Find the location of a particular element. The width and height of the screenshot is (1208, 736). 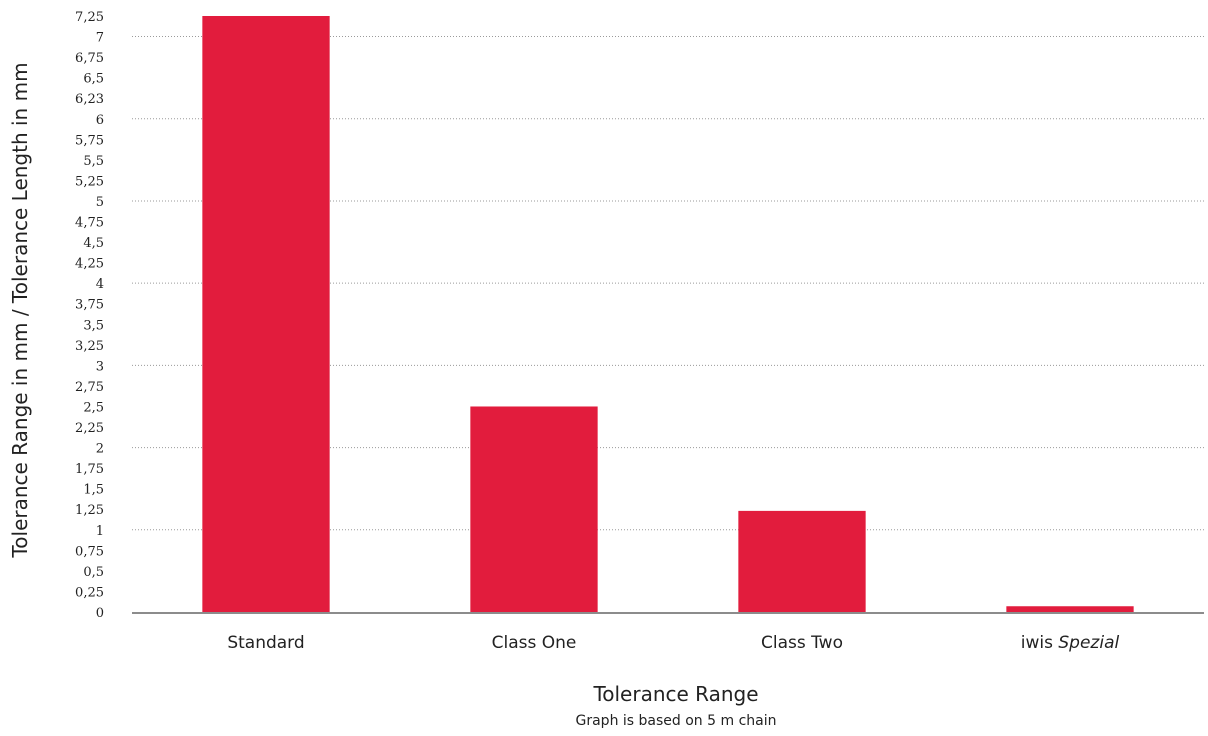

y-tick-label: 4,75 is located at coordinates (89, 223).